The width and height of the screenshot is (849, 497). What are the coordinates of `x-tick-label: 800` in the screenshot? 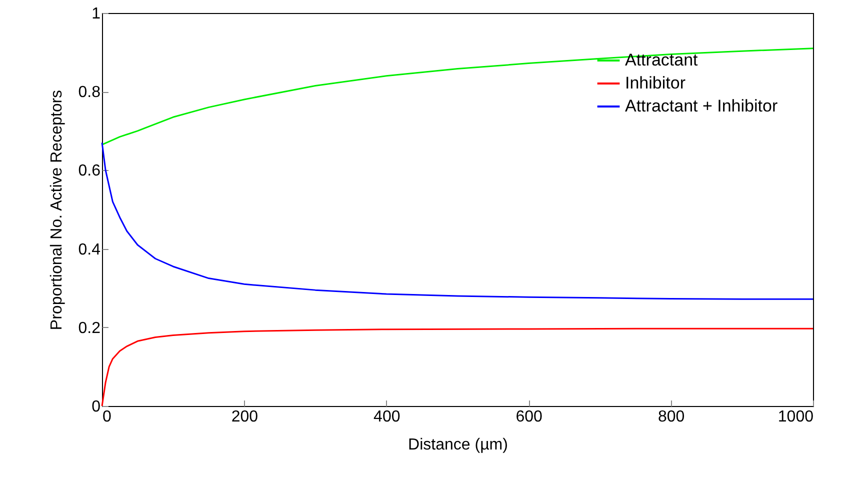 It's located at (671, 417).